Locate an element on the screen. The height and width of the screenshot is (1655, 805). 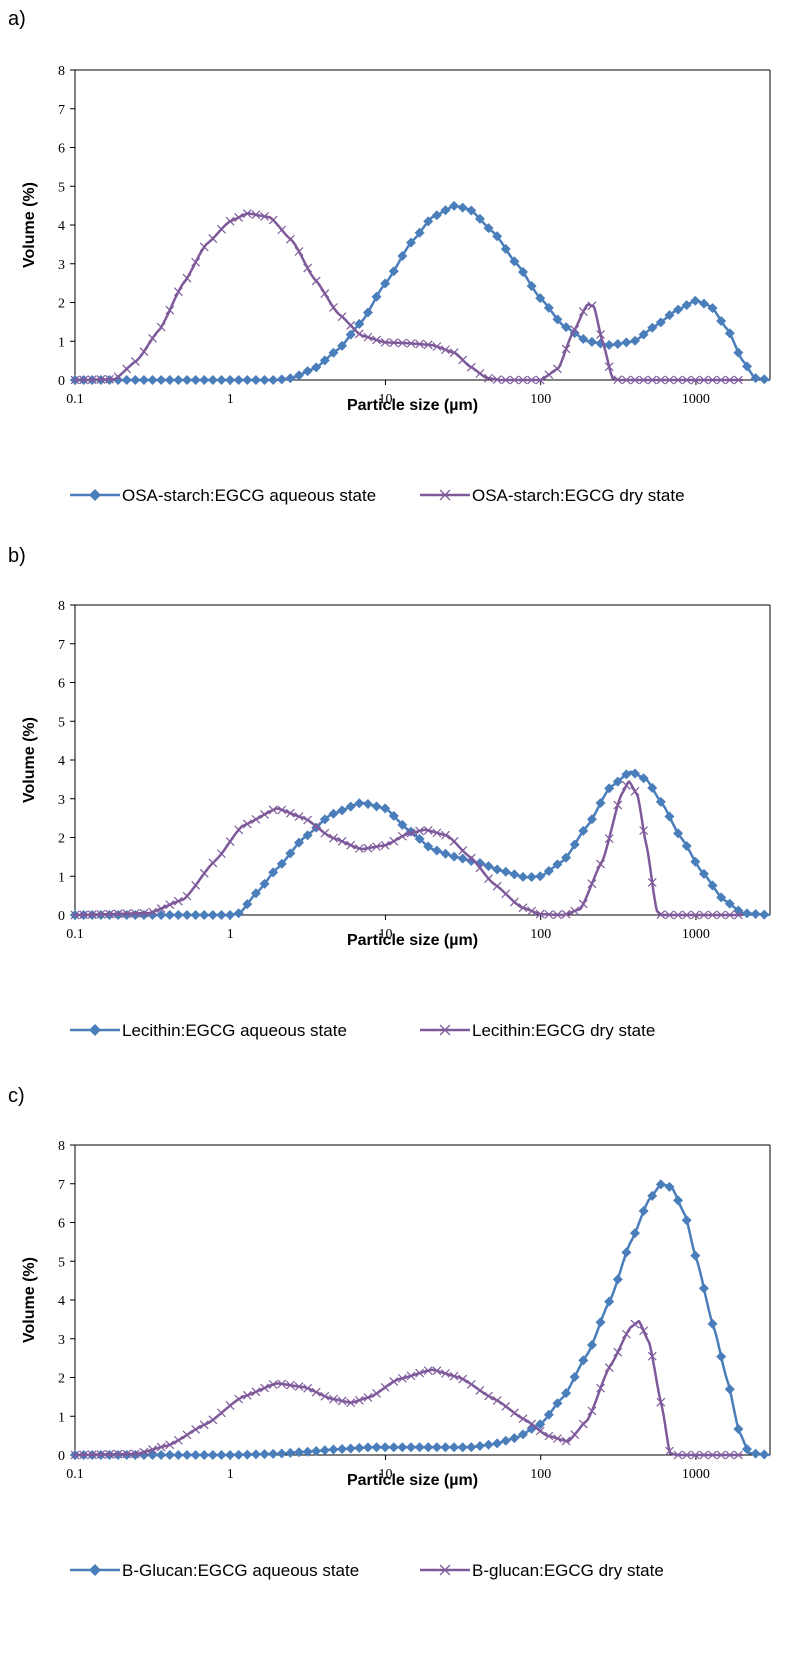
y-axis-title: Volume (%) is located at coordinates (29, 225).